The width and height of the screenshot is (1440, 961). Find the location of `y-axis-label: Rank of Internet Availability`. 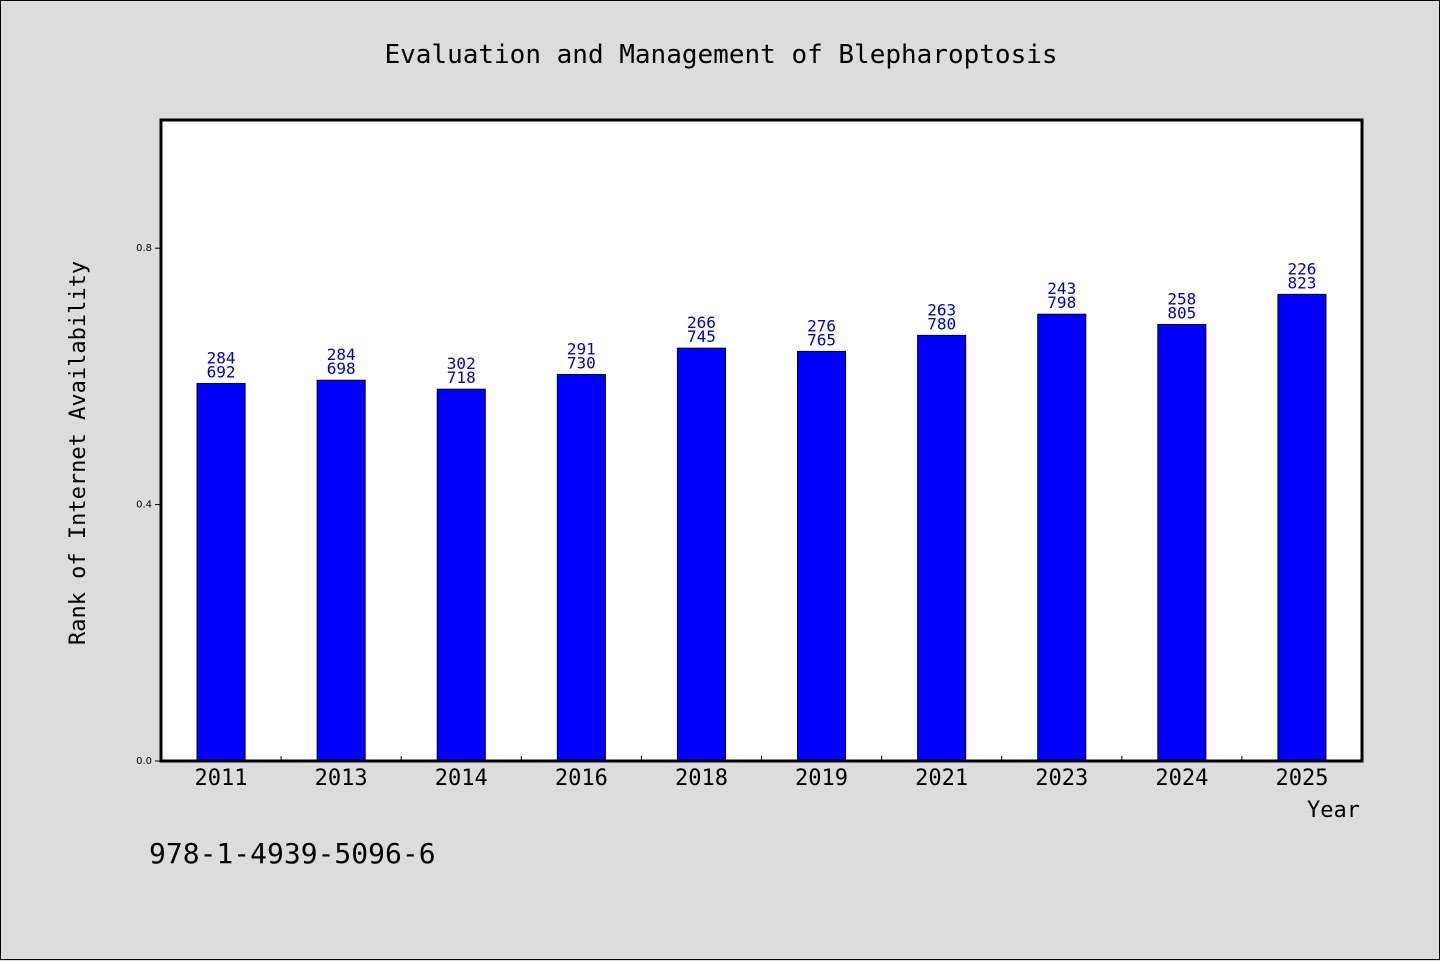

y-axis-label: Rank of Internet Availability is located at coordinates (78, 453).